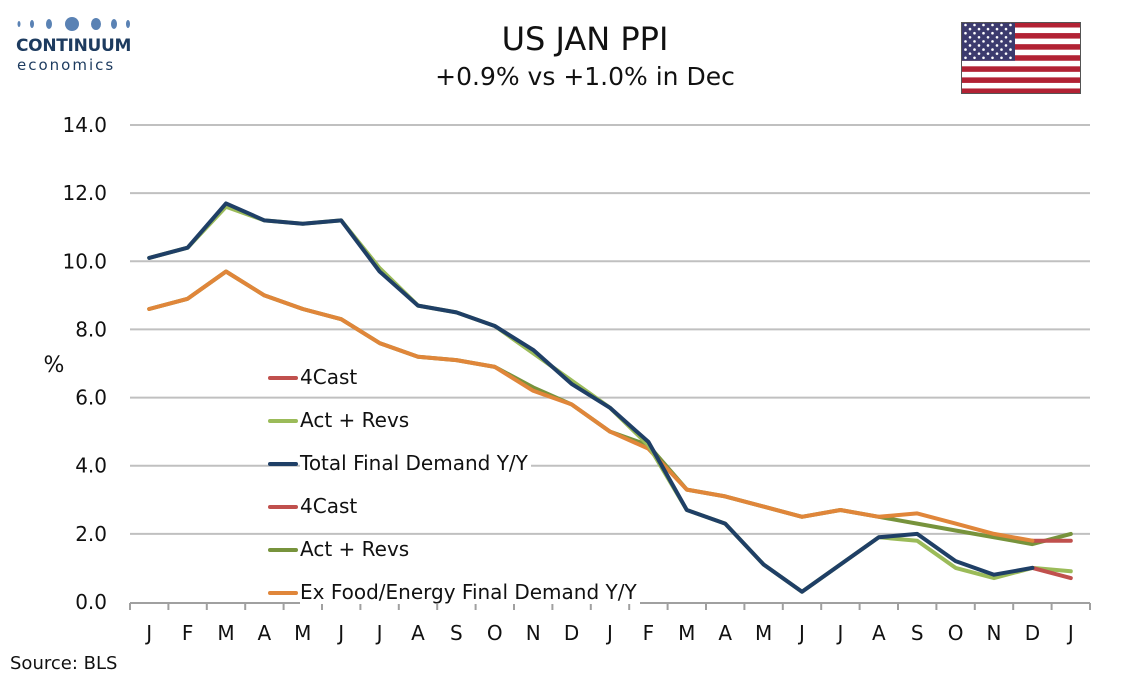 The width and height of the screenshot is (1134, 680). Describe the element at coordinates (84, 261) in the screenshot. I see `y-tick-label: 10.0` at that location.